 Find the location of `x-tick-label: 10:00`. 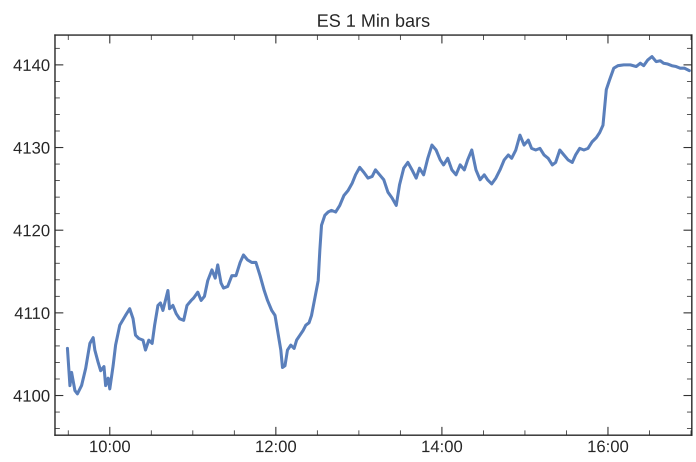

x-tick-label: 10:00 is located at coordinates (110, 446).